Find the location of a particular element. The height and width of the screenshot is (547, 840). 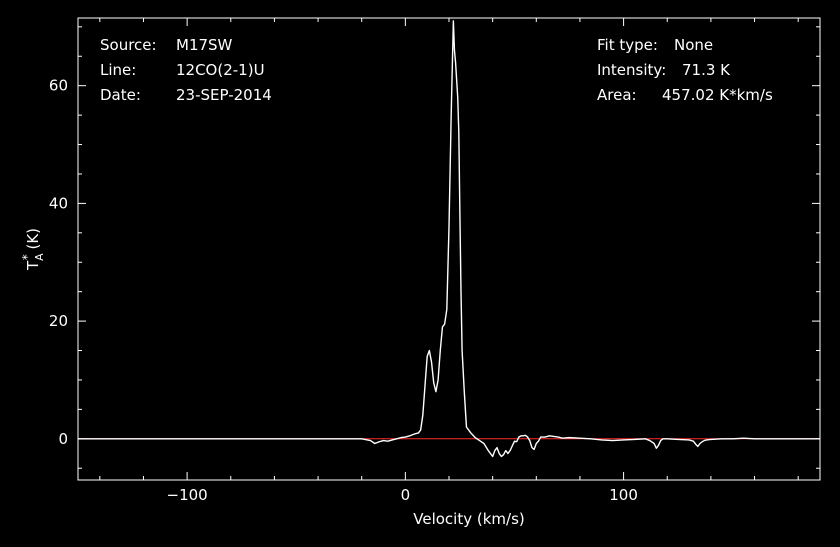

info-right-label: Intensity: is located at coordinates (631, 70).